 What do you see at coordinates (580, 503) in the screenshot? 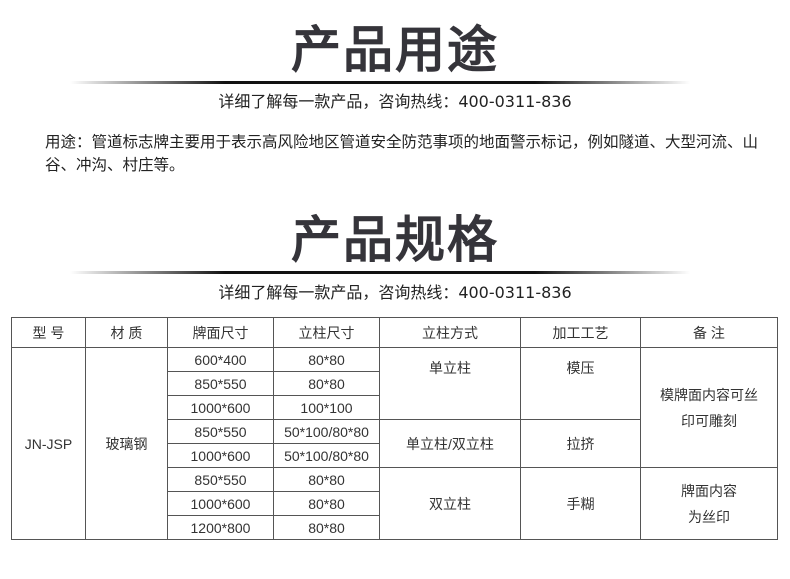
I see `process-cell: 手糊` at bounding box center [580, 503].